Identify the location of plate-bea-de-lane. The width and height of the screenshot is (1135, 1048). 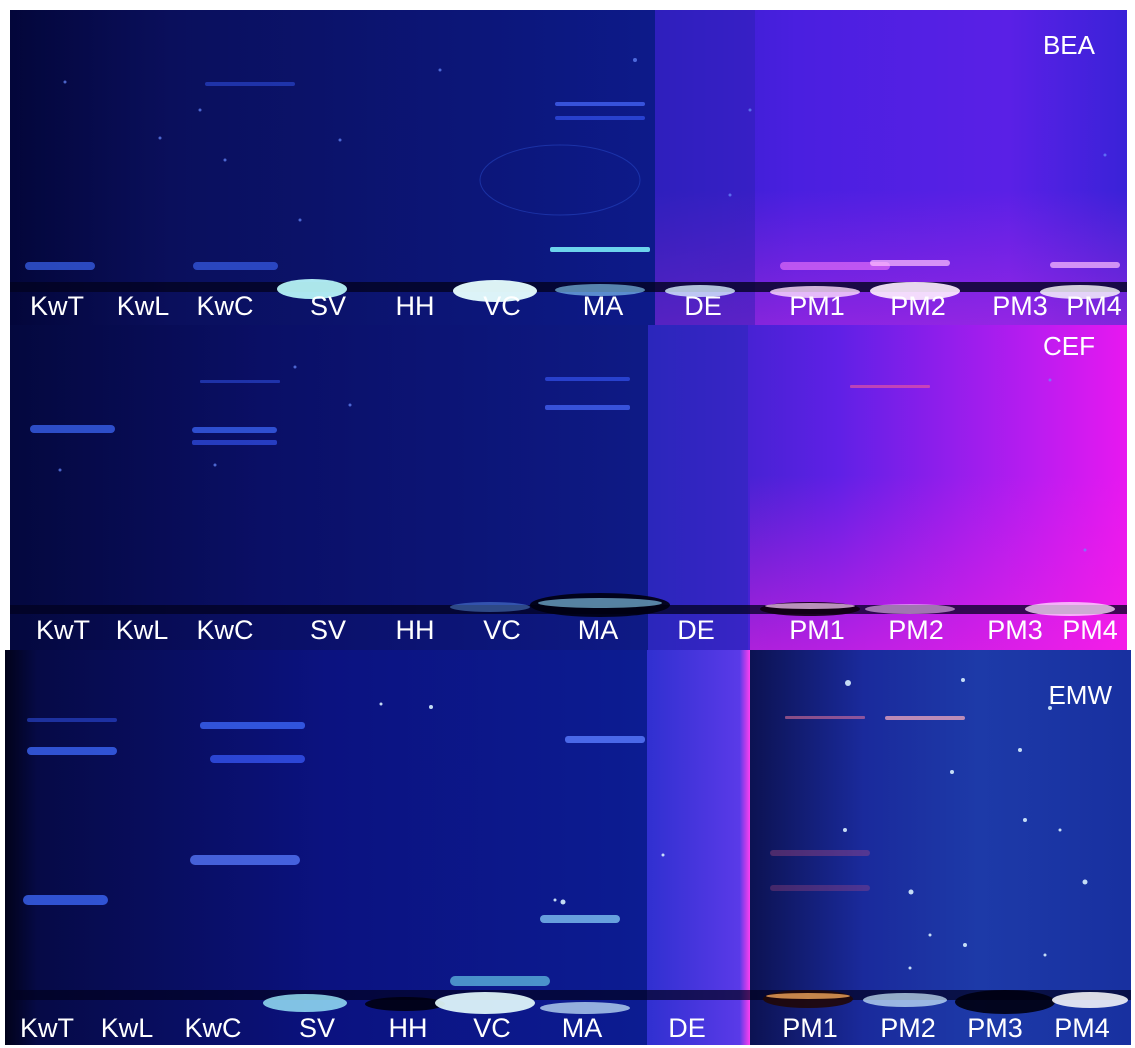
(705, 167).